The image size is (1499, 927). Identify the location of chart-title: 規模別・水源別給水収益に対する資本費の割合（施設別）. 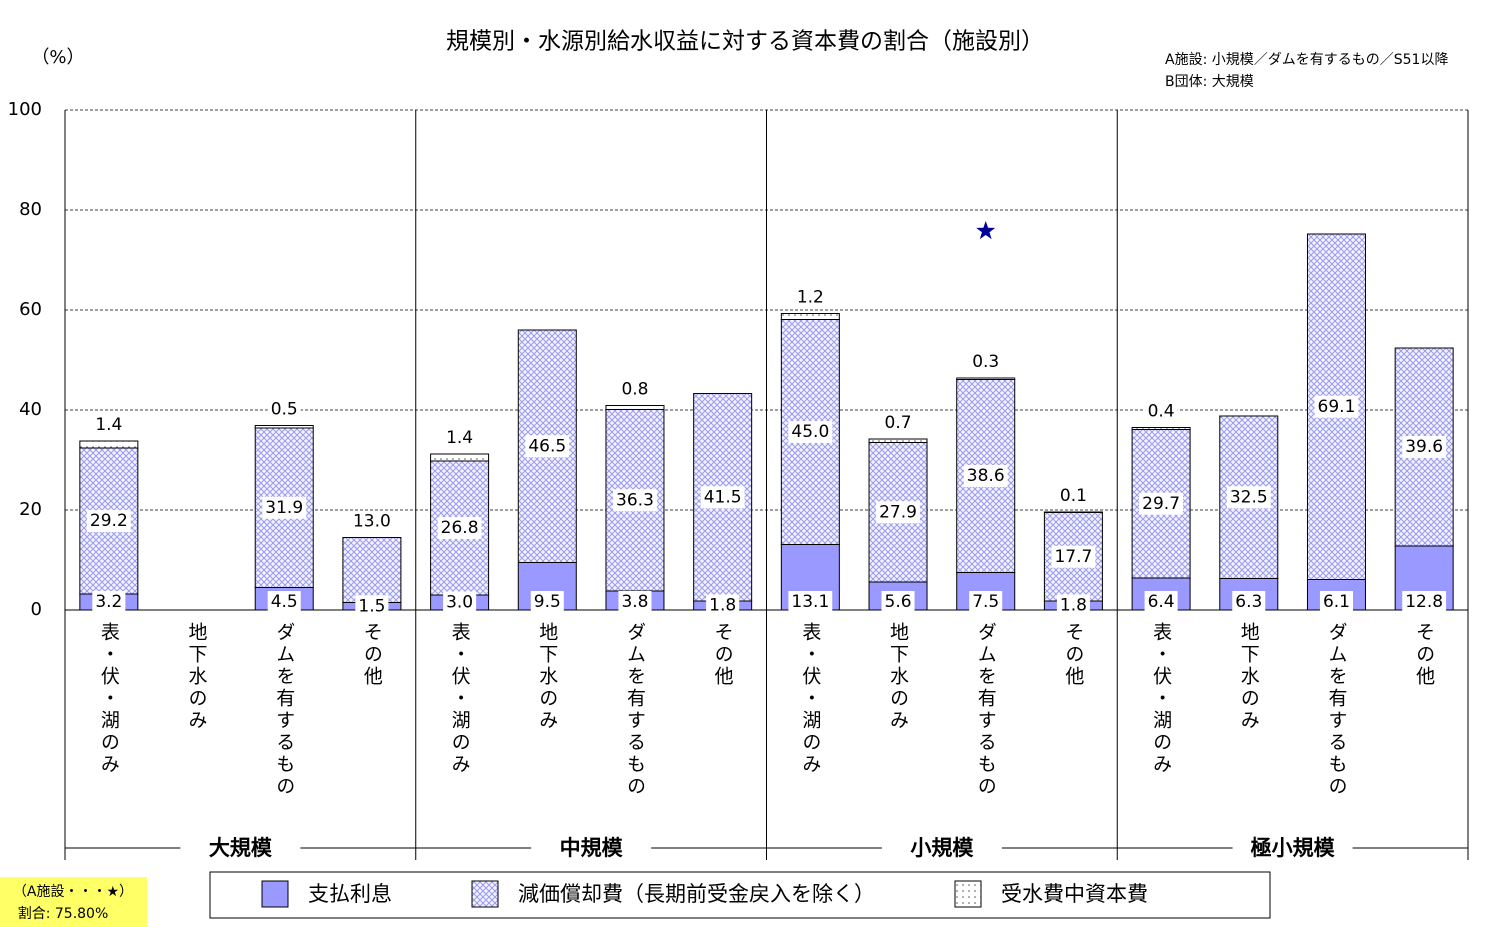
(745, 42).